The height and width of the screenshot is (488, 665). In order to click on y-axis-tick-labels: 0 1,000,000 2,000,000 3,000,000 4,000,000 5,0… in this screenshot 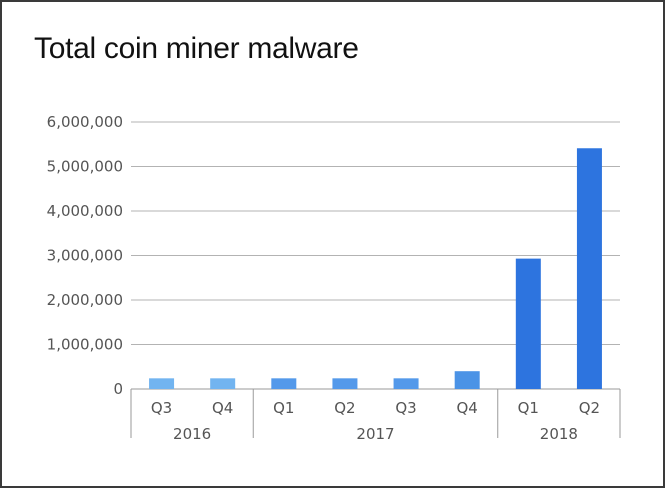, I will do `click(85, 255)`.